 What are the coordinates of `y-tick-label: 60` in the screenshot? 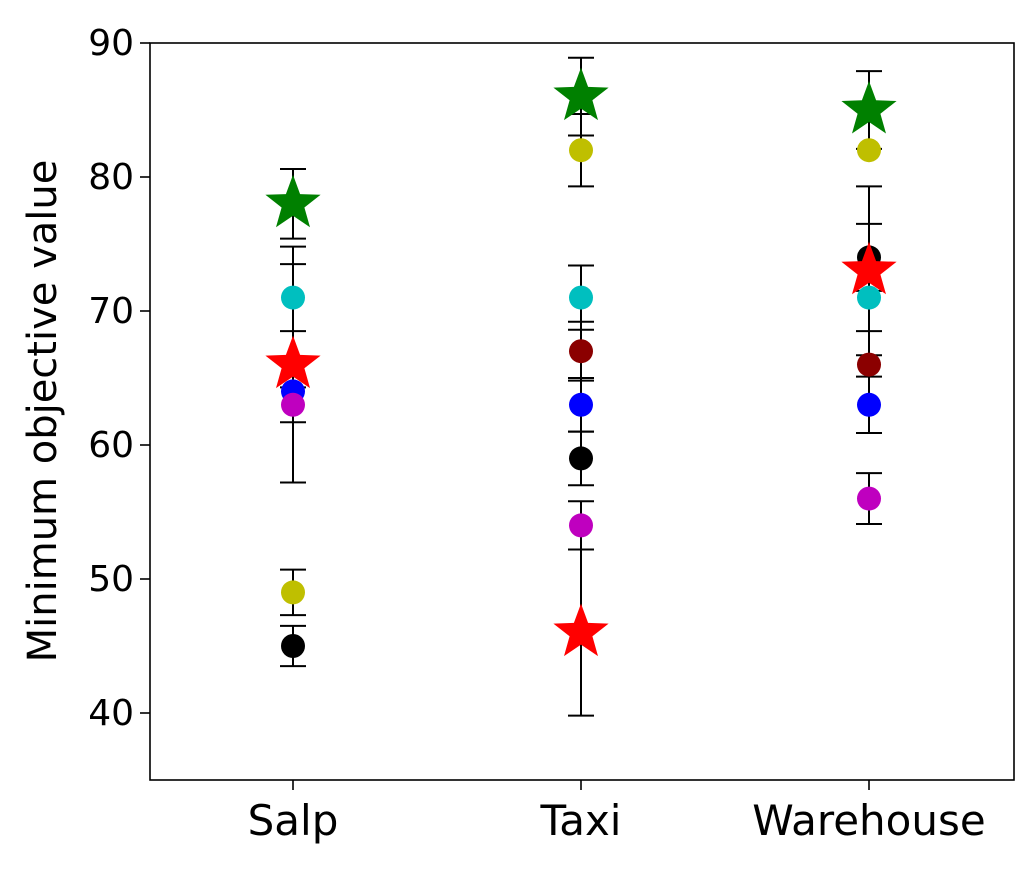 It's located at (111, 445).